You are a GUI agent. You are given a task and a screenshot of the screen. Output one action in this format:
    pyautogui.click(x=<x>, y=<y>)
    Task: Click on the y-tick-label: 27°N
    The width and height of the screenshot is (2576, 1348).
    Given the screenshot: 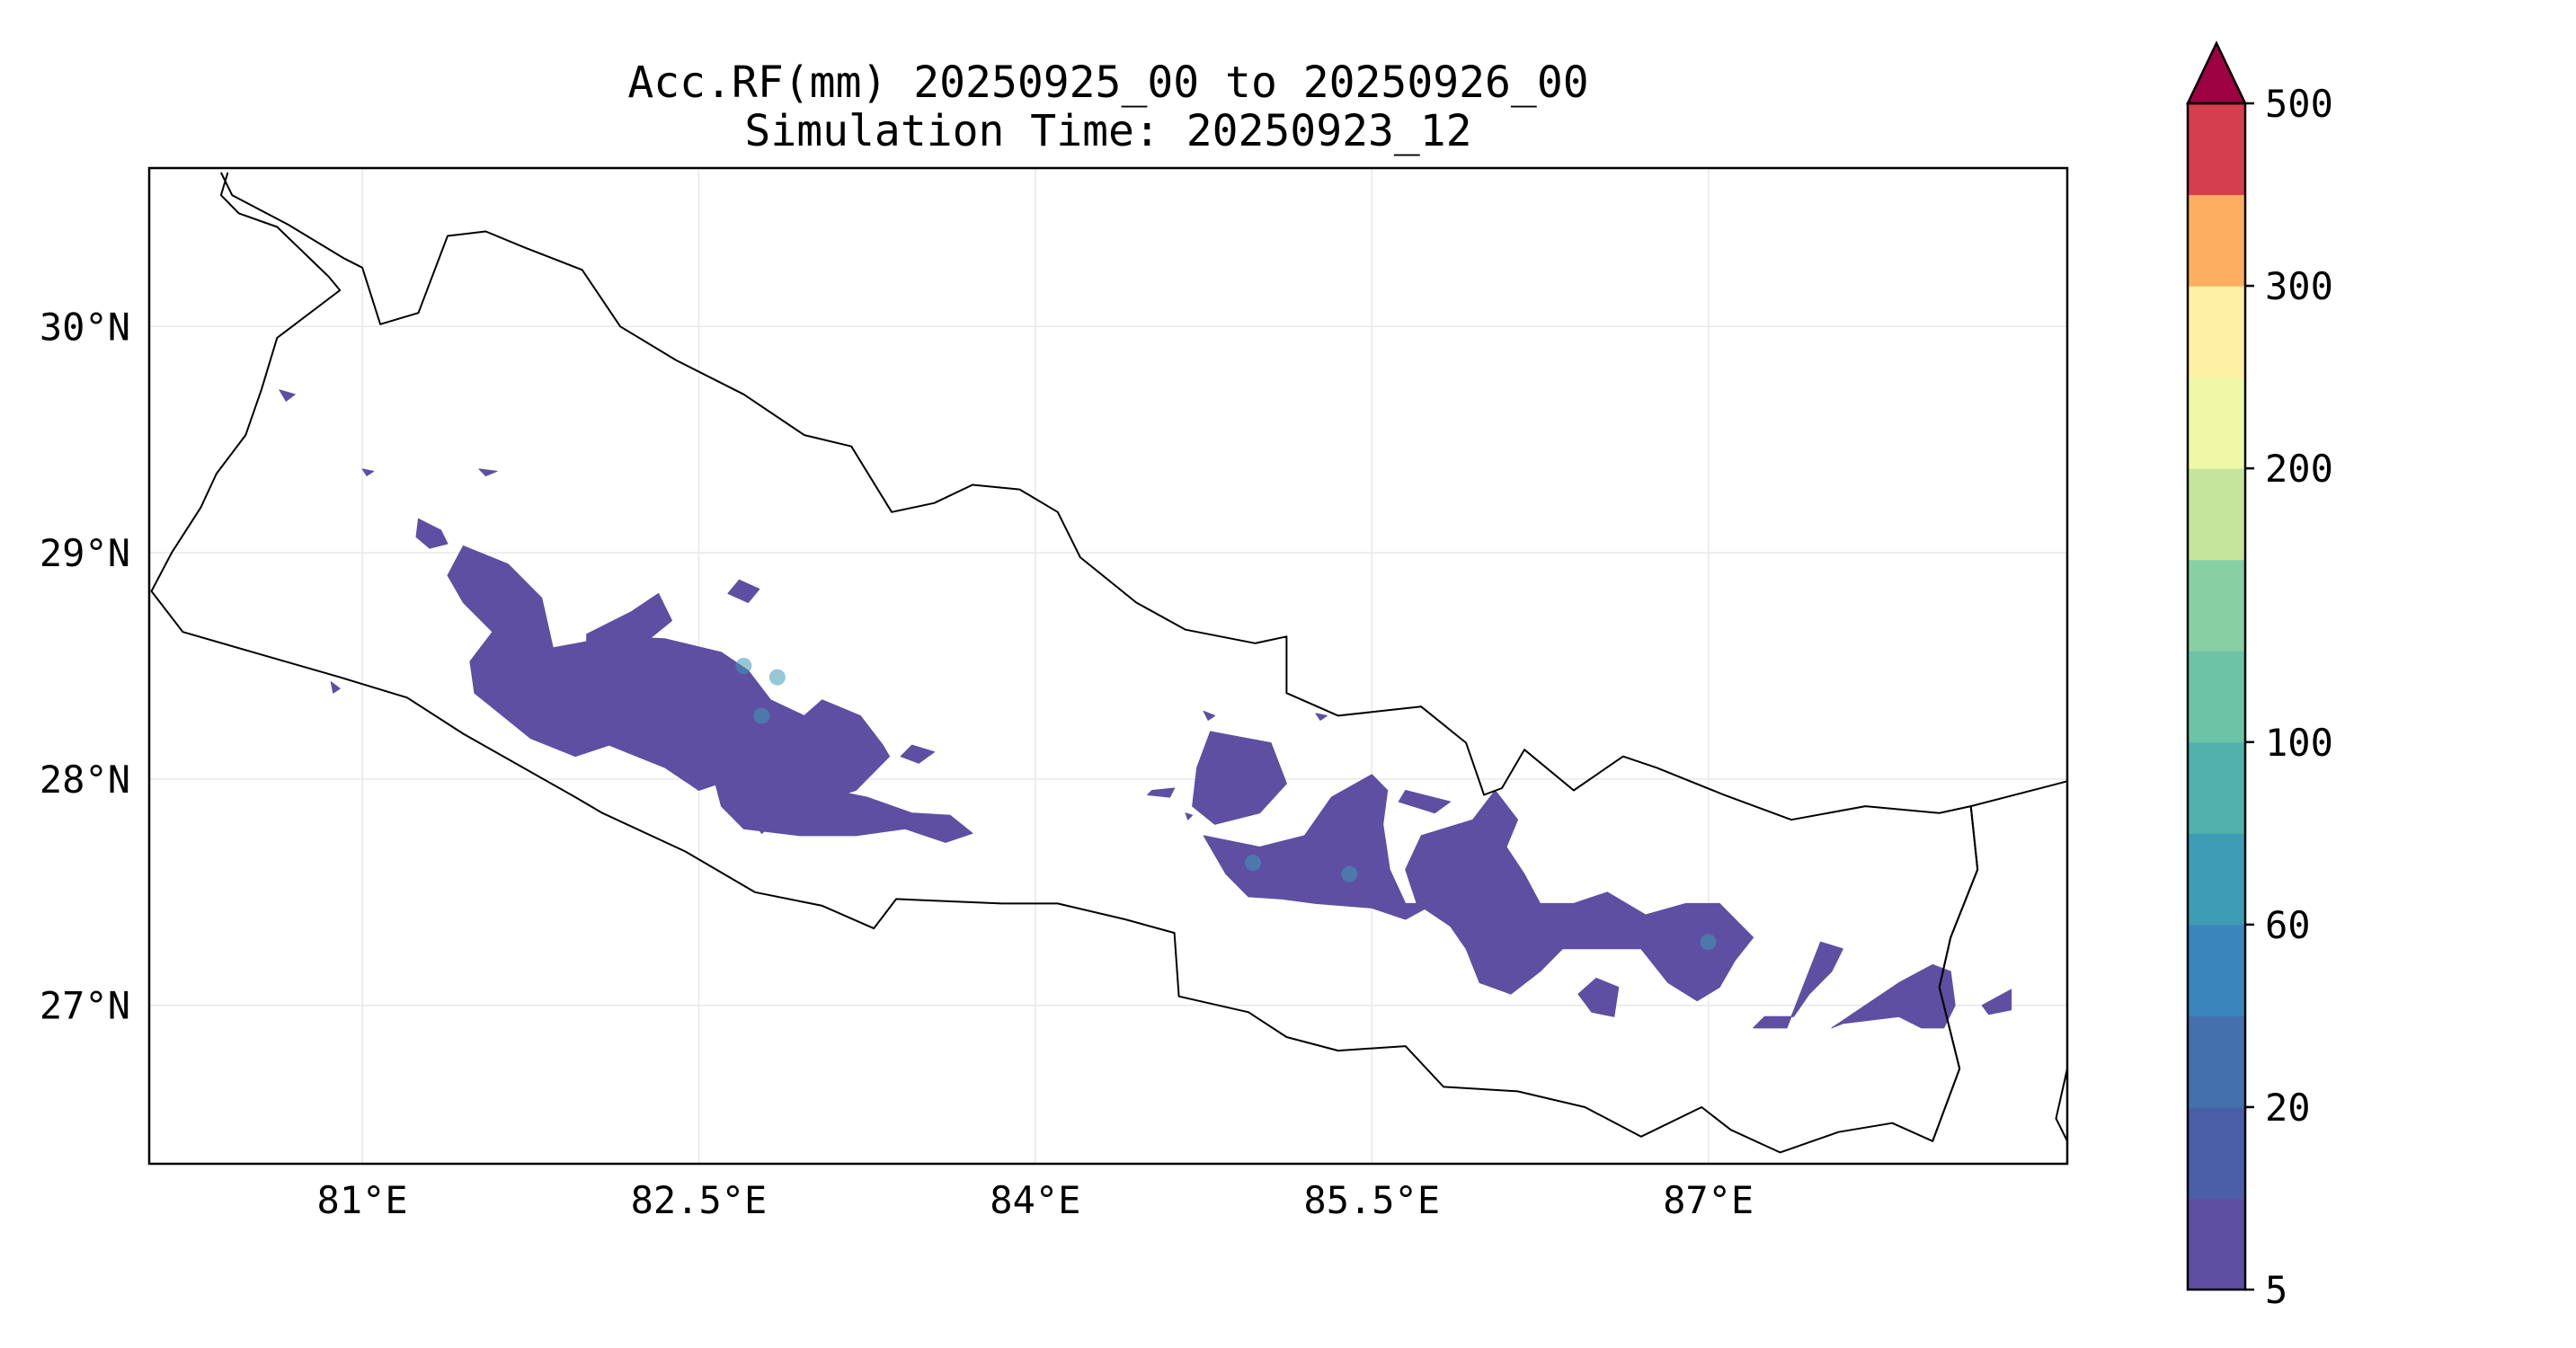 What is the action you would take?
    pyautogui.click(x=85, y=1006)
    